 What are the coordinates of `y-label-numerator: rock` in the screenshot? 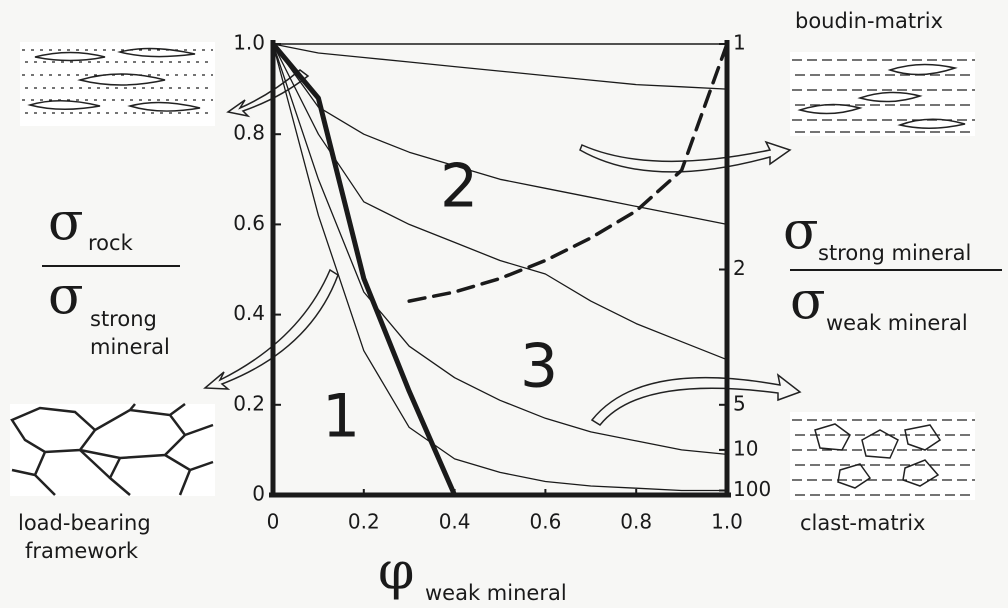 It's located at (111, 243).